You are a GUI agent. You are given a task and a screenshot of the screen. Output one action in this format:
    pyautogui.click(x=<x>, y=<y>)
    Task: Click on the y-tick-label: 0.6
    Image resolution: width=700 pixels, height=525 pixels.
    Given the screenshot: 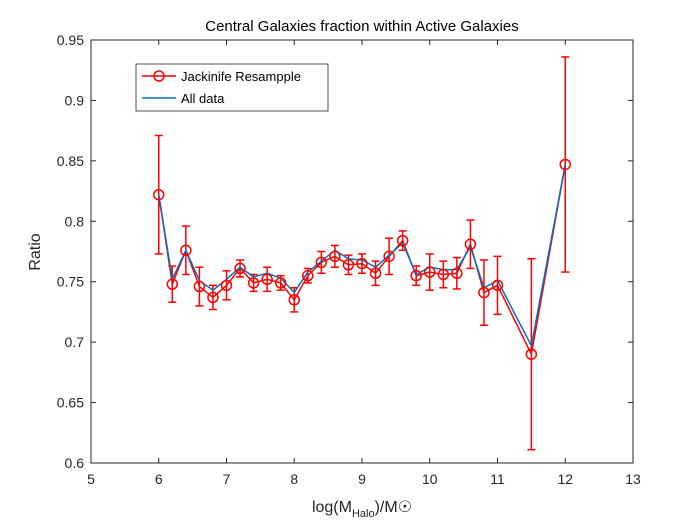 What is the action you would take?
    pyautogui.click(x=75, y=463)
    